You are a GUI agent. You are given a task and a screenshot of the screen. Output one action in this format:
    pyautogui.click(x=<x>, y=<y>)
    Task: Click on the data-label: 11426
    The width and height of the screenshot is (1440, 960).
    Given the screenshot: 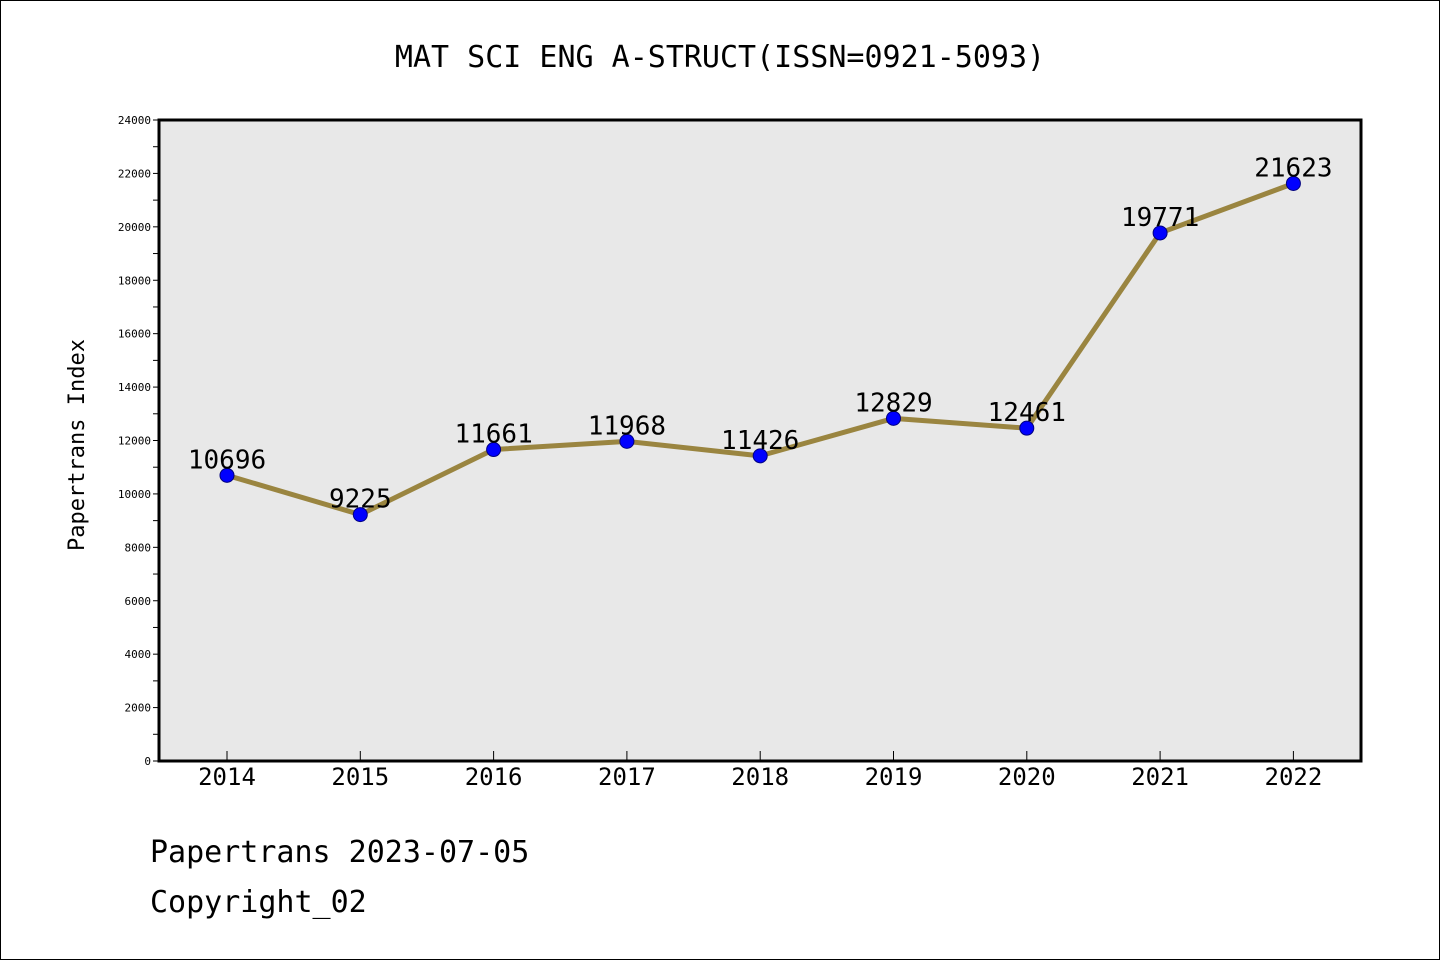 What is the action you would take?
    pyautogui.click(x=760, y=441)
    